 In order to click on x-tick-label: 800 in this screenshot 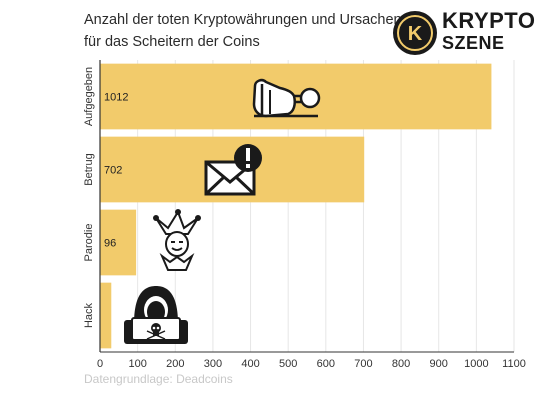, I will do `click(401, 364)`.